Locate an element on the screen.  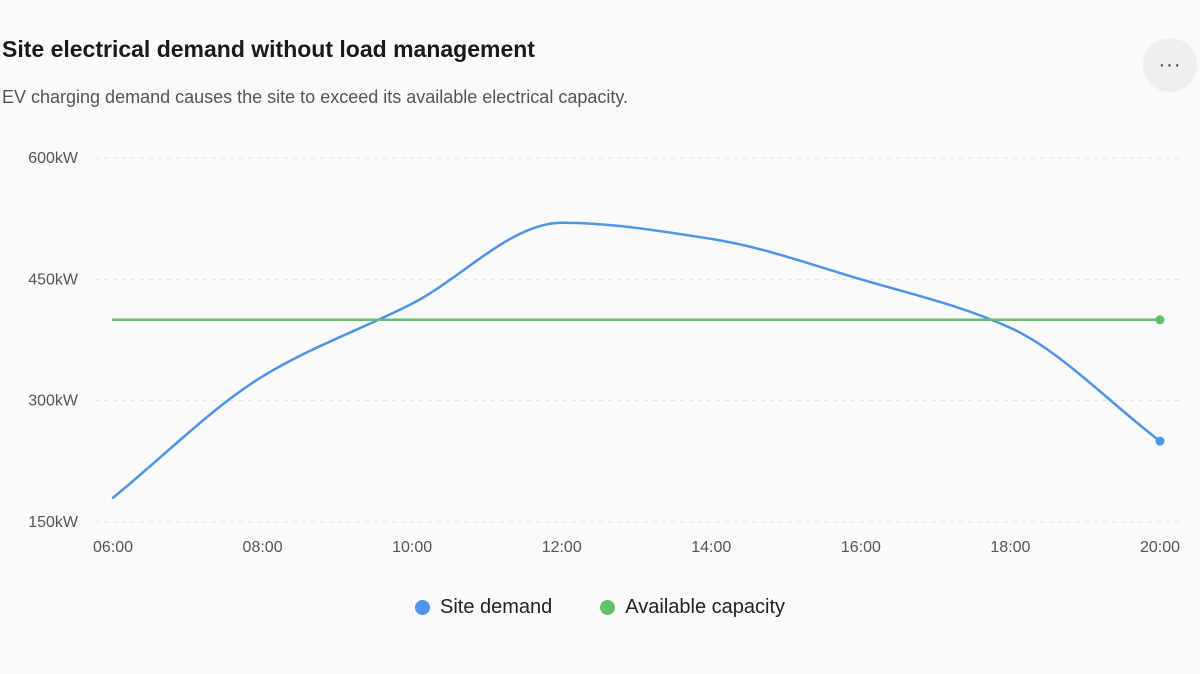
legend-label-available-capacity: Available capacity is located at coordinates (705, 607).